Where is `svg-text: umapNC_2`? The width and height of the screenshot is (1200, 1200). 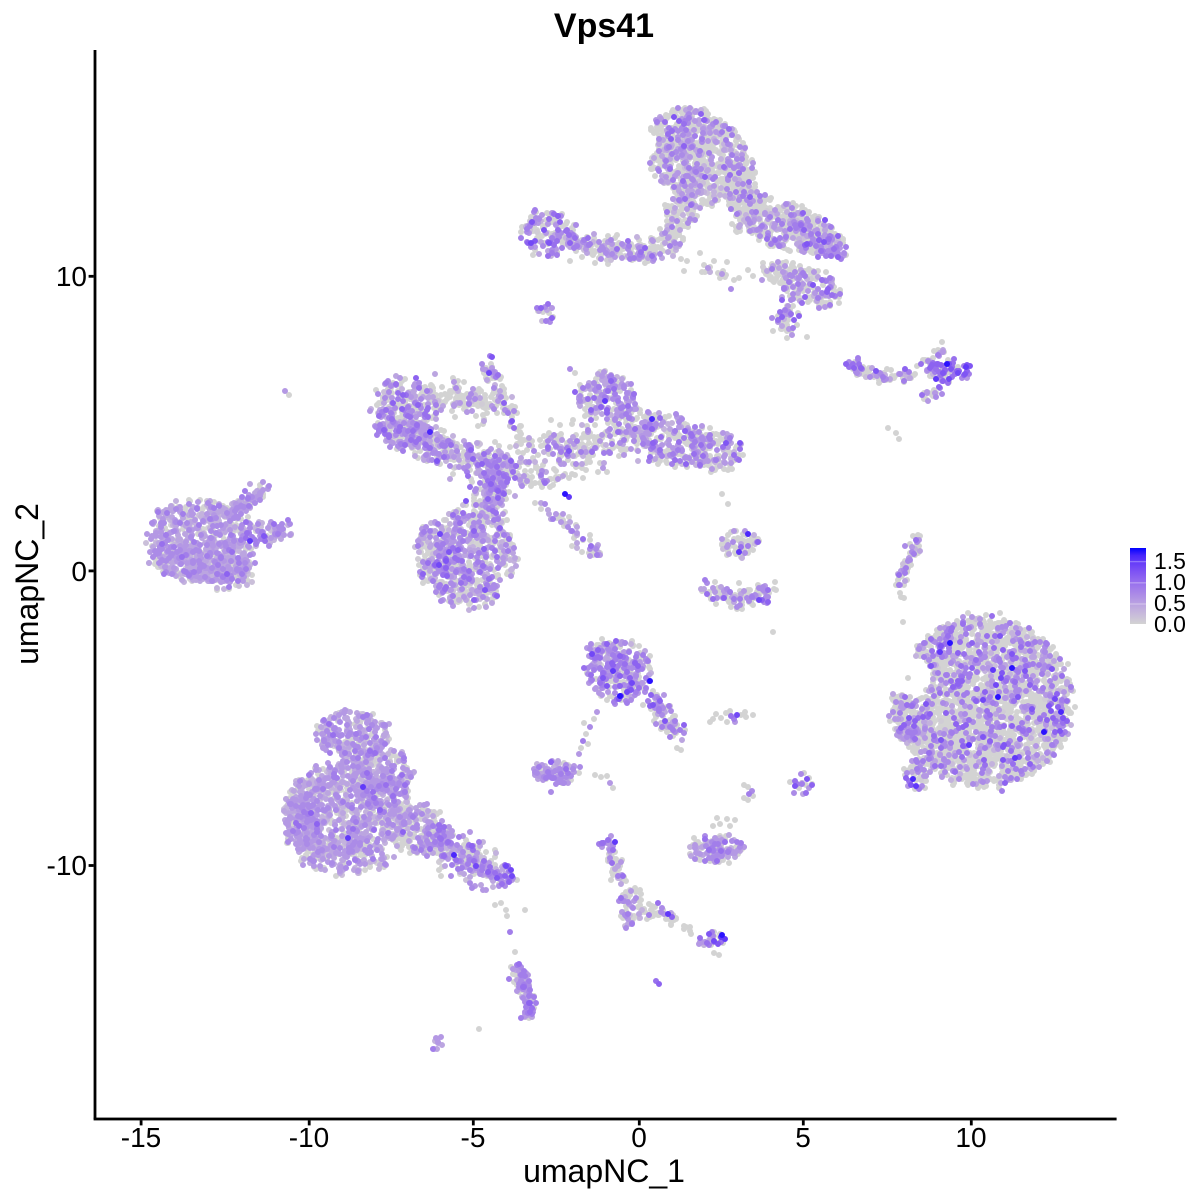 svg-text: umapNC_2 is located at coordinates (27, 584).